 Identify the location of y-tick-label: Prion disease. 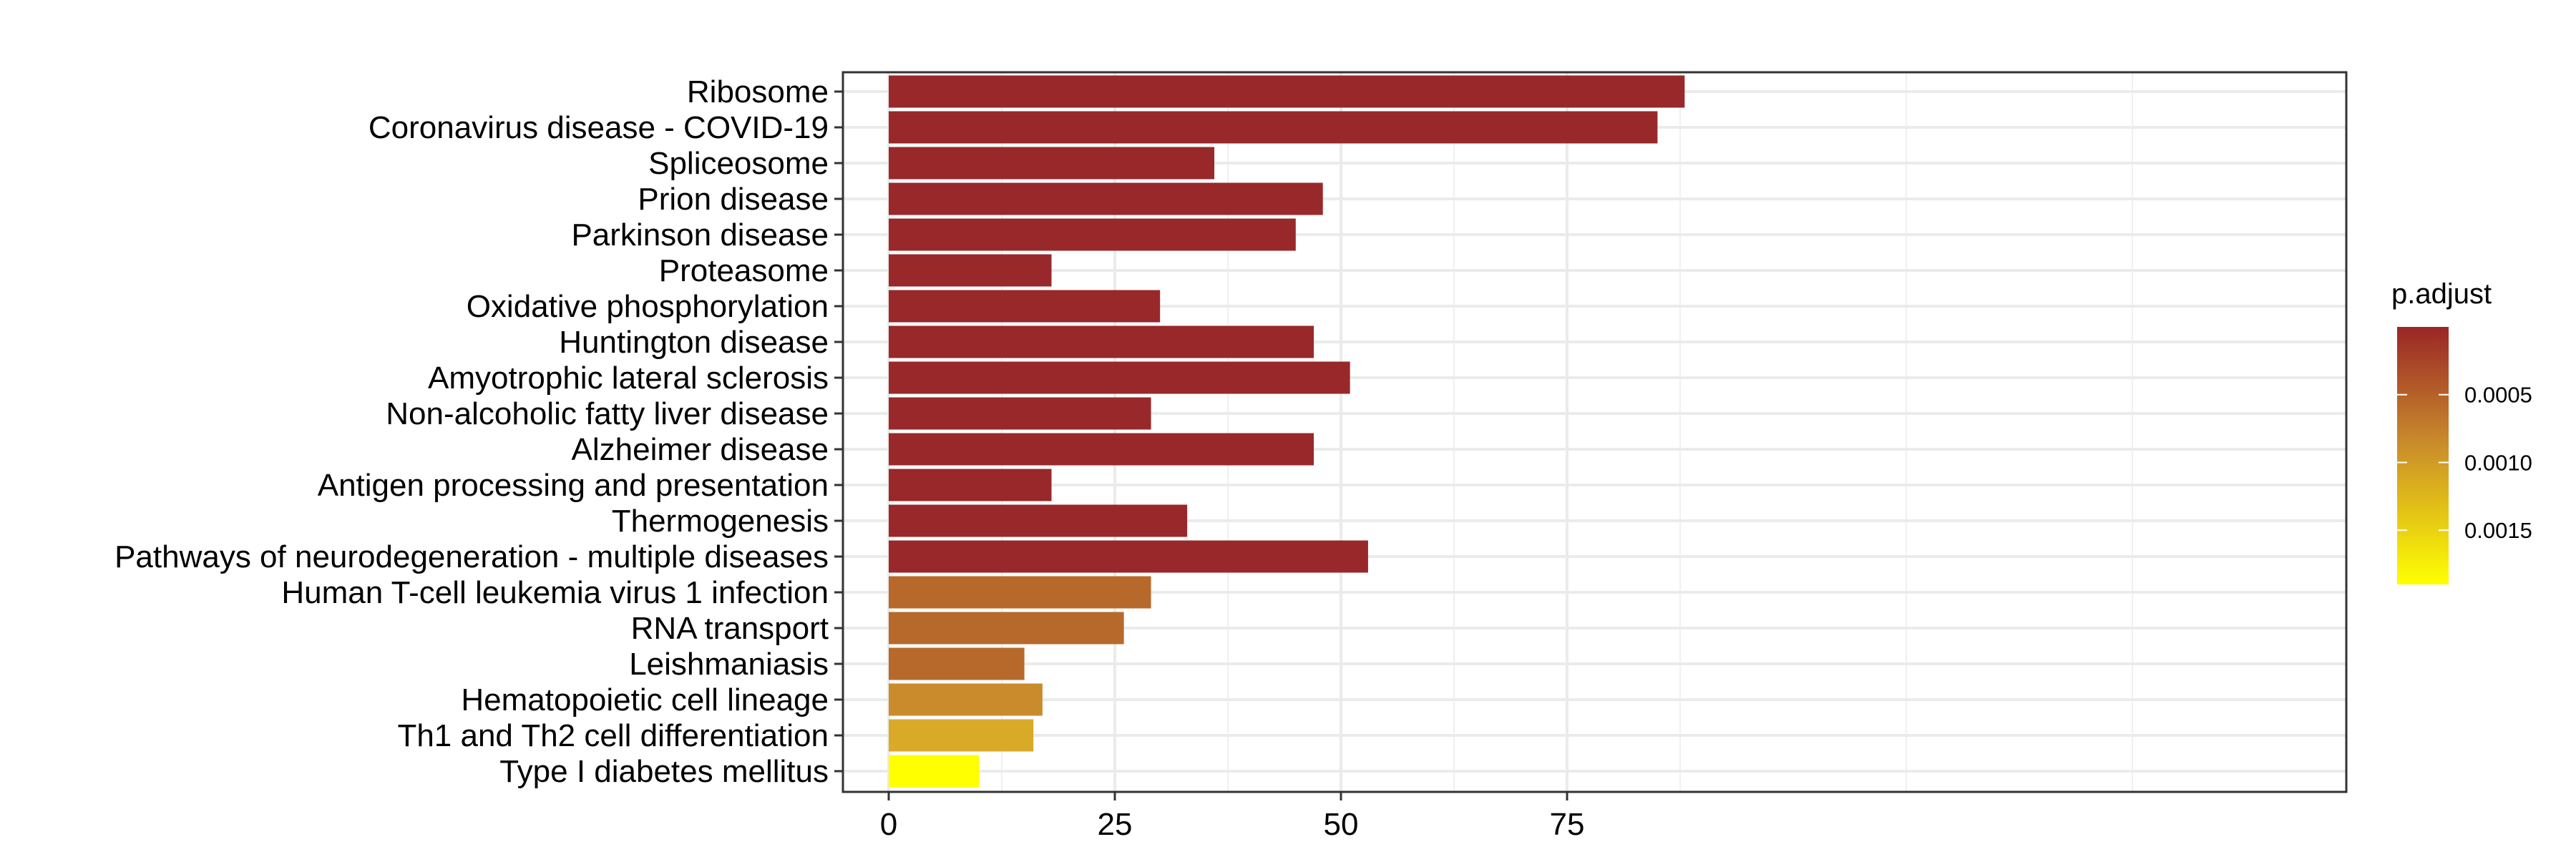
(733, 199).